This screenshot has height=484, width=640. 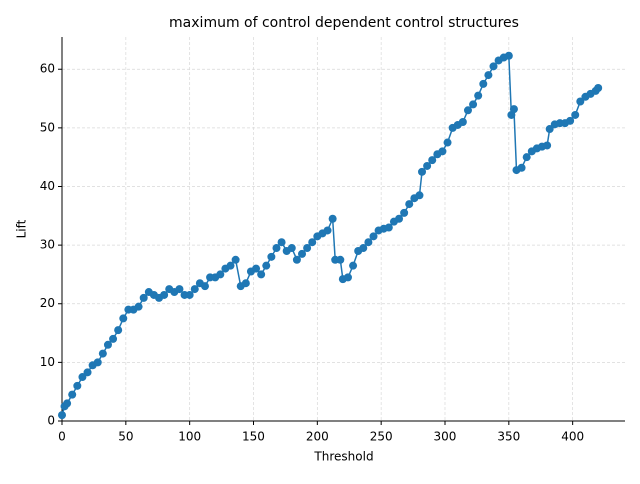 I want to click on x-tick-label: 400, so click(x=572, y=437).